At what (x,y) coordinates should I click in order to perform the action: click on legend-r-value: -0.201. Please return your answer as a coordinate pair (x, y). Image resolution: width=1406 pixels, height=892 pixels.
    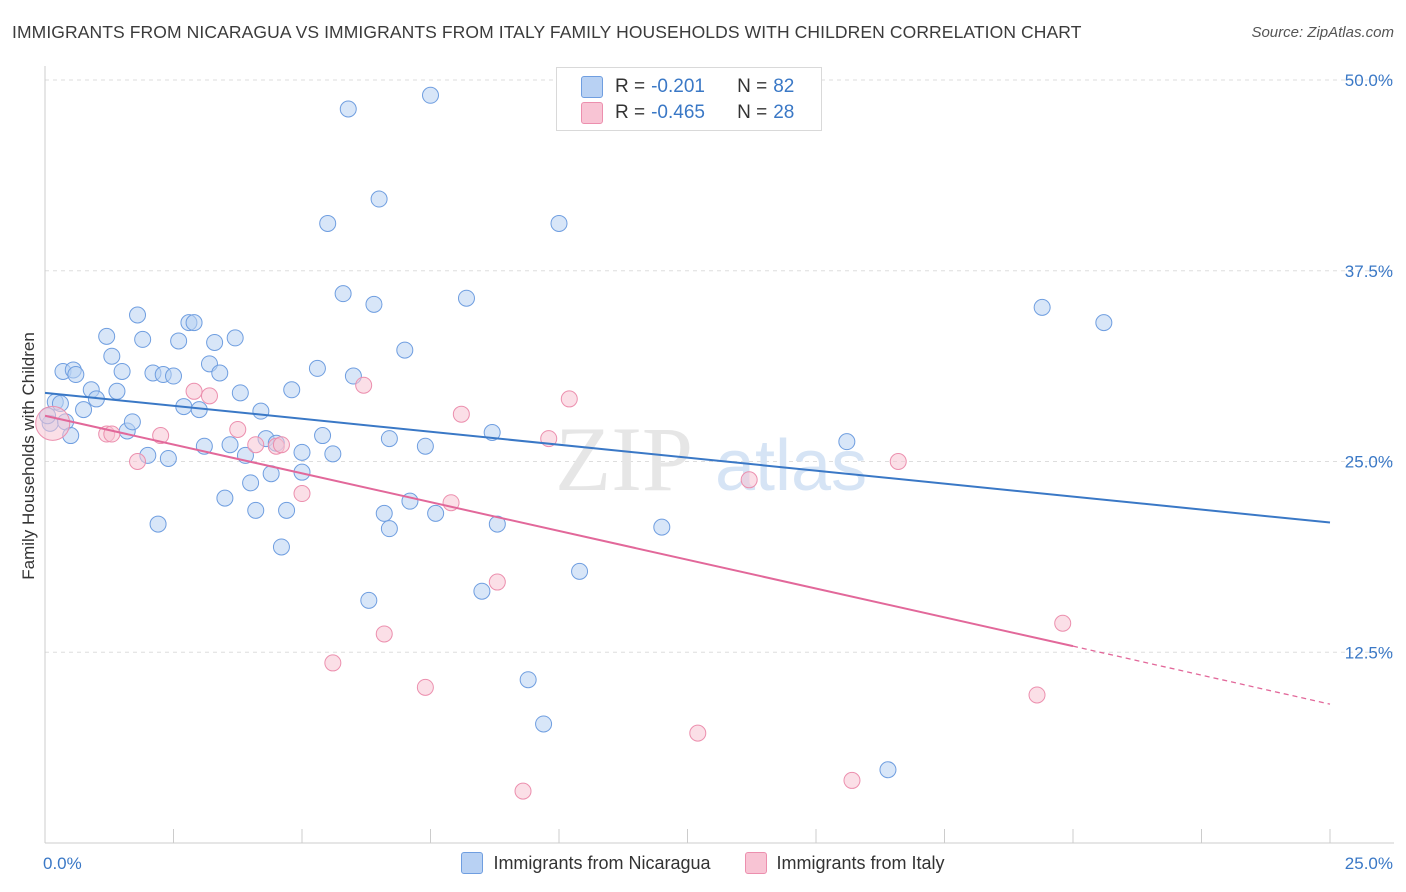
    Looking at the image, I should click on (678, 86).